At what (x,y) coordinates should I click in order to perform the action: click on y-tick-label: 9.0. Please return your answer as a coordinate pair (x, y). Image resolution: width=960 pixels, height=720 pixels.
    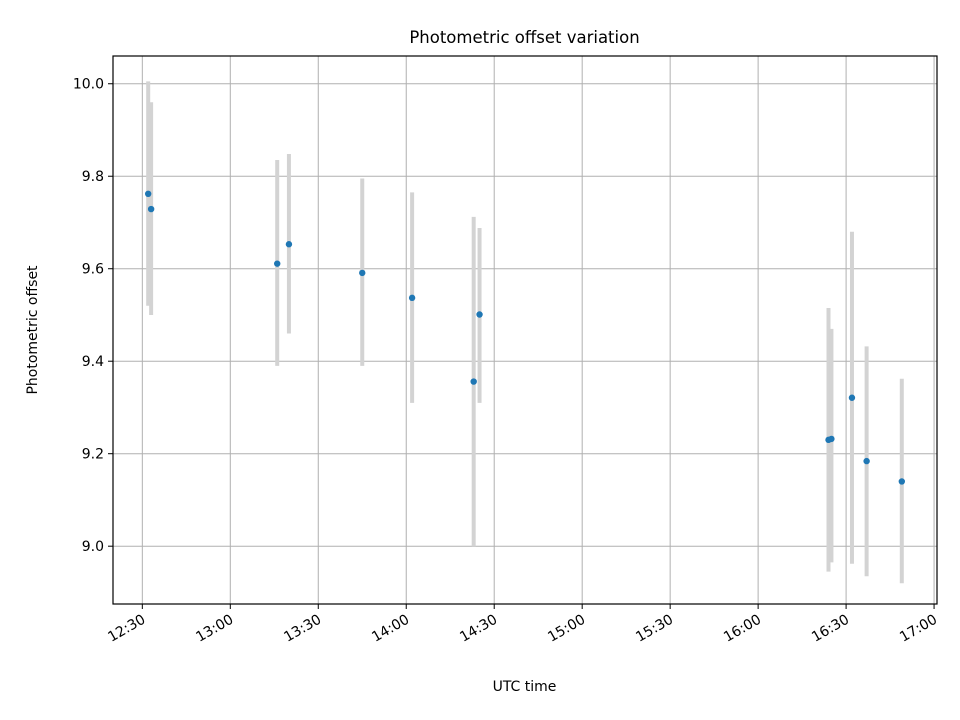
    Looking at the image, I should click on (93, 547).